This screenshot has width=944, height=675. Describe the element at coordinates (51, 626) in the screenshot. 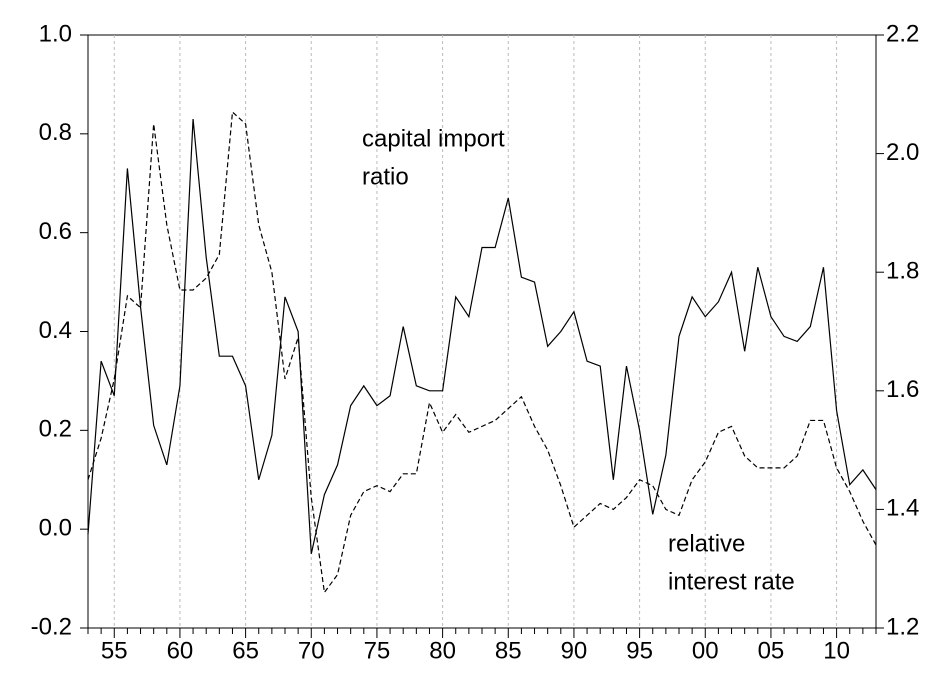

I see `y-tick-label: -0.2` at that location.